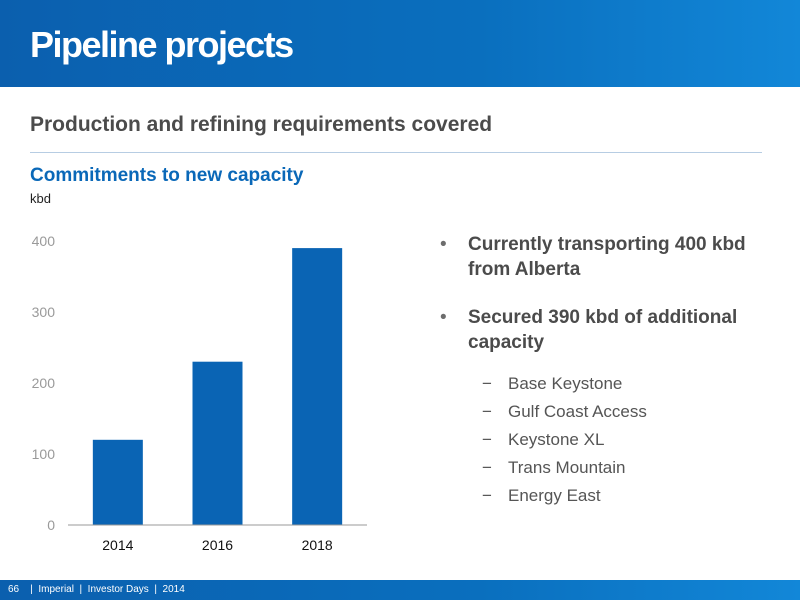 The width and height of the screenshot is (800, 600). I want to click on footer-bar: 66 | Imperial | Investor Days | 2014, so click(400, 590).